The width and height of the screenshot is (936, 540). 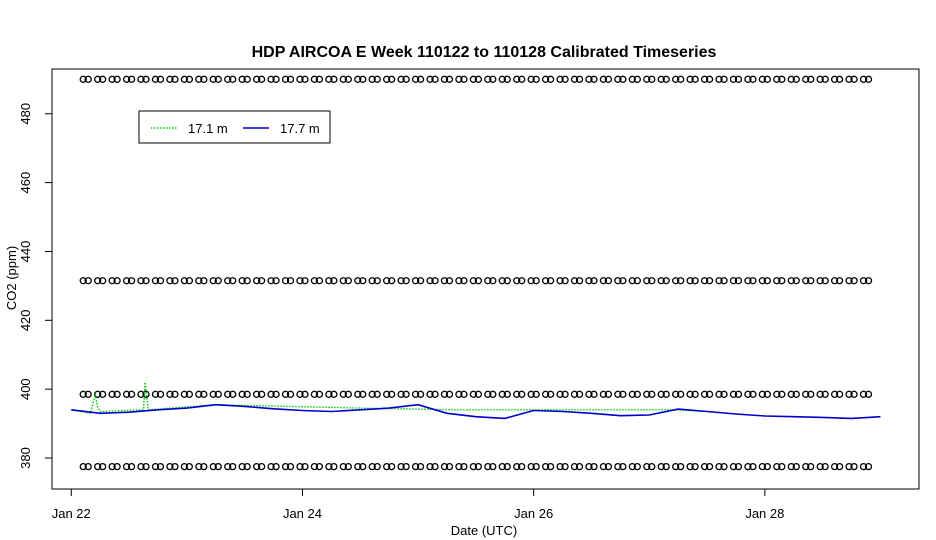 What do you see at coordinates (25, 183) in the screenshot?
I see `y-tick-label: 460` at bounding box center [25, 183].